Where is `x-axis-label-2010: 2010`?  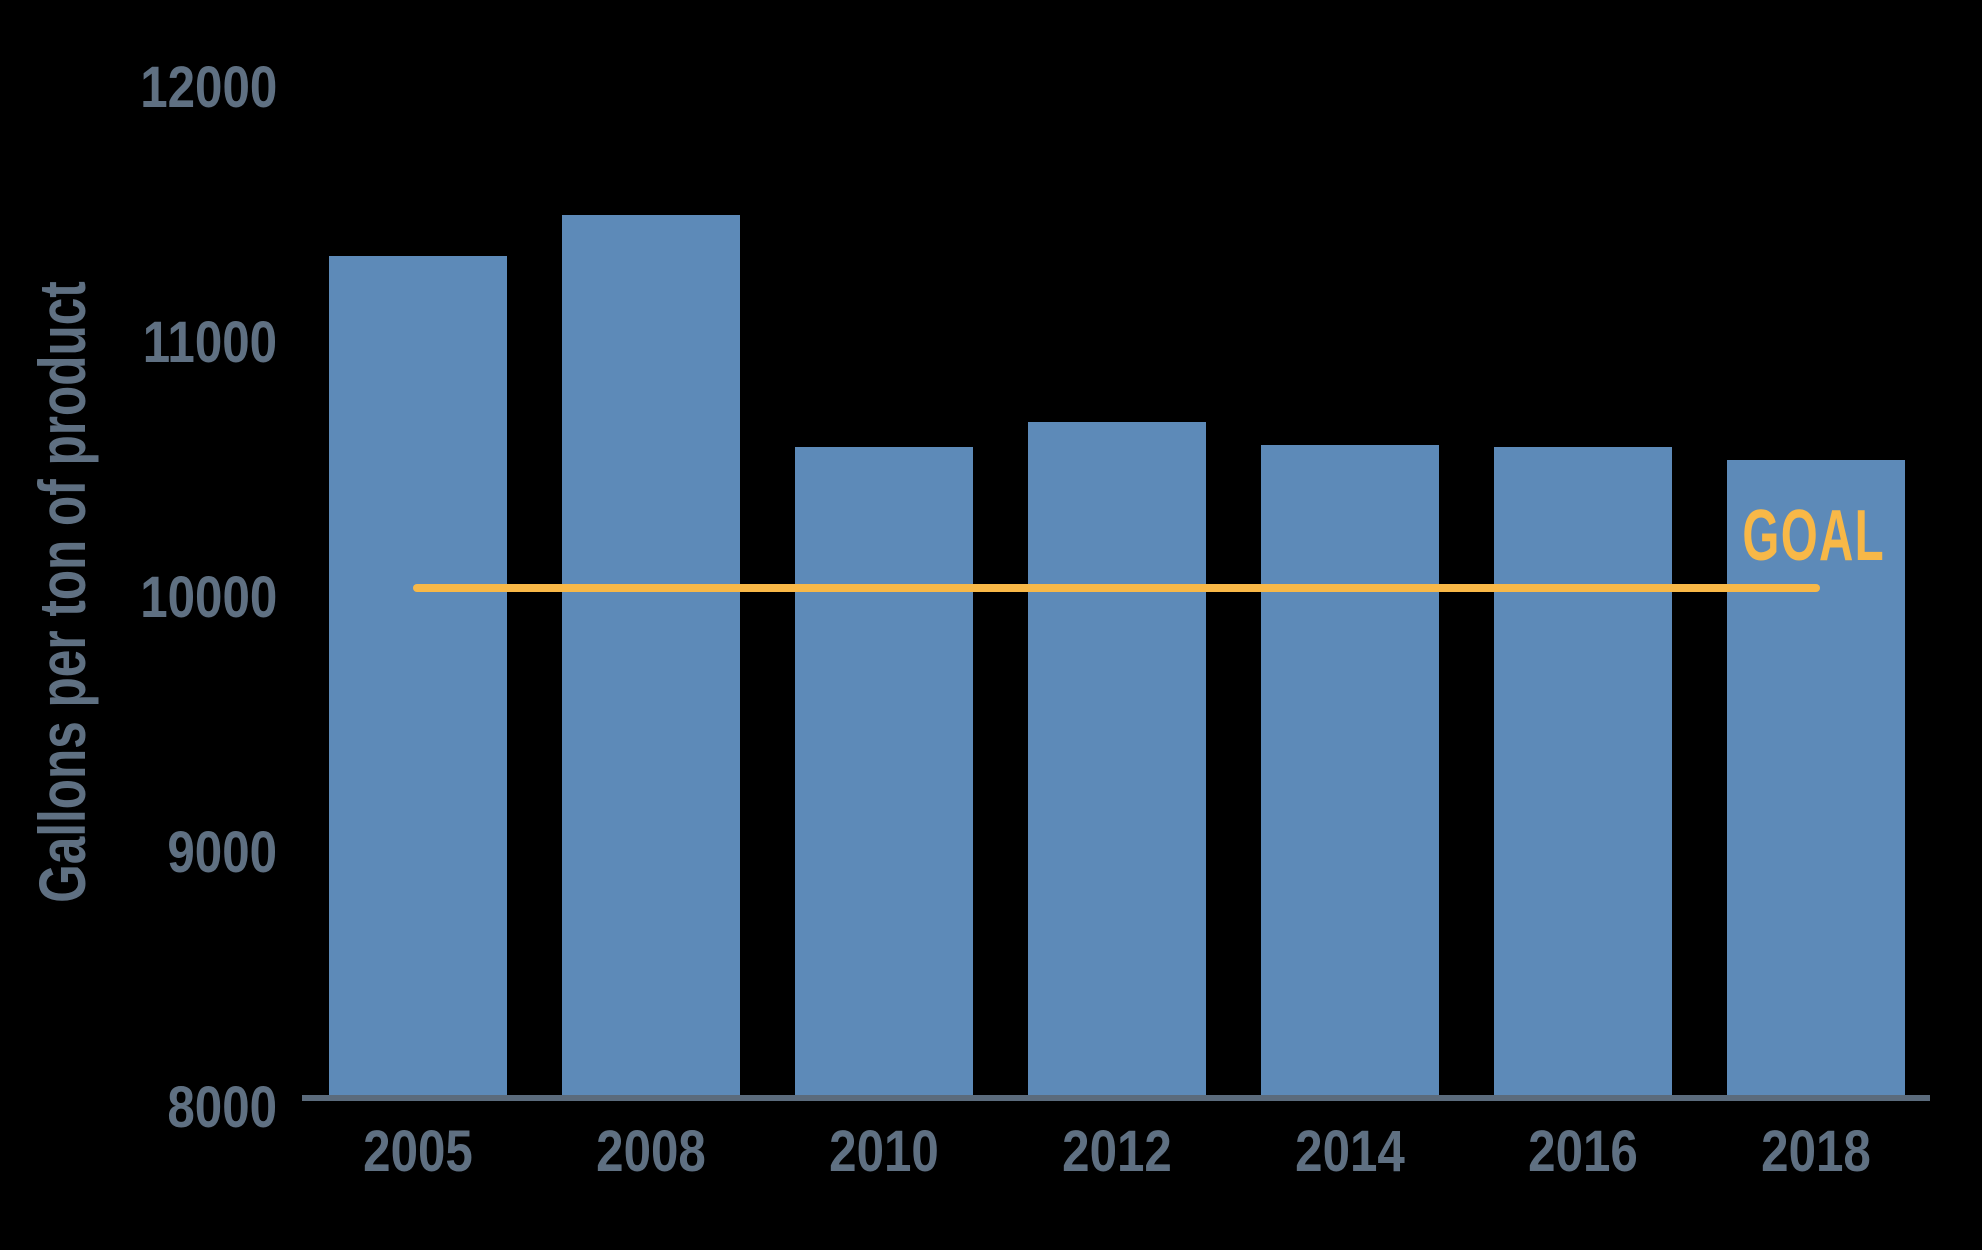 x-axis-label-2010: 2010 is located at coordinates (884, 1152).